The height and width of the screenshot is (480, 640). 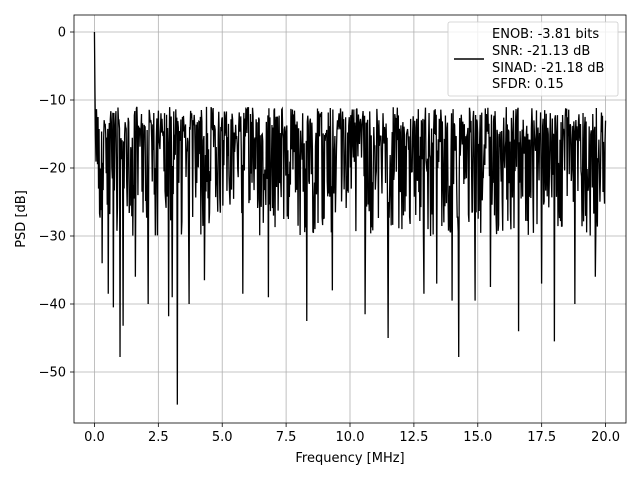 I want to click on x-tick-label: 7.5, so click(x=286, y=437).